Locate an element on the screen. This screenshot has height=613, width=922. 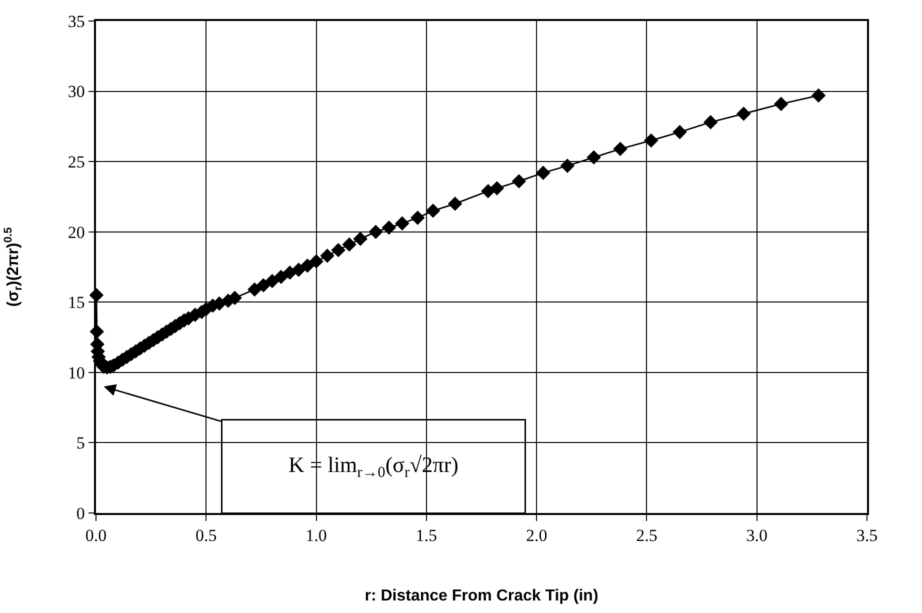
y-tick-label: 0 is located at coordinates (80, 513).